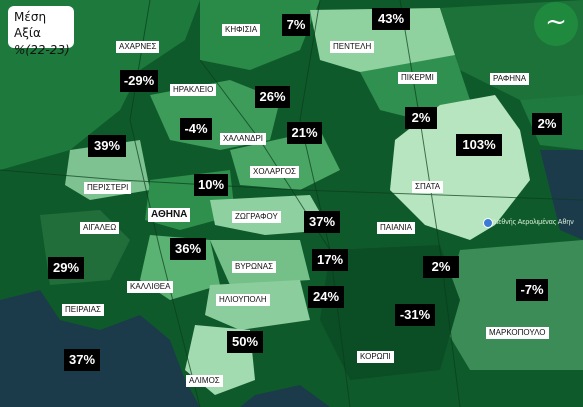 This screenshot has width=583, height=407. Describe the element at coordinates (428, 187) in the screenshot. I see `area-label-spata: ΣΠΑΤΑ` at that location.